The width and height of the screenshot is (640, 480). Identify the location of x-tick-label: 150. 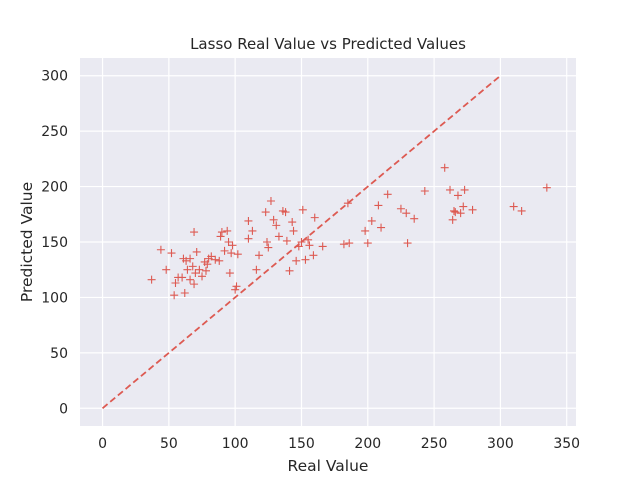
(301, 444).